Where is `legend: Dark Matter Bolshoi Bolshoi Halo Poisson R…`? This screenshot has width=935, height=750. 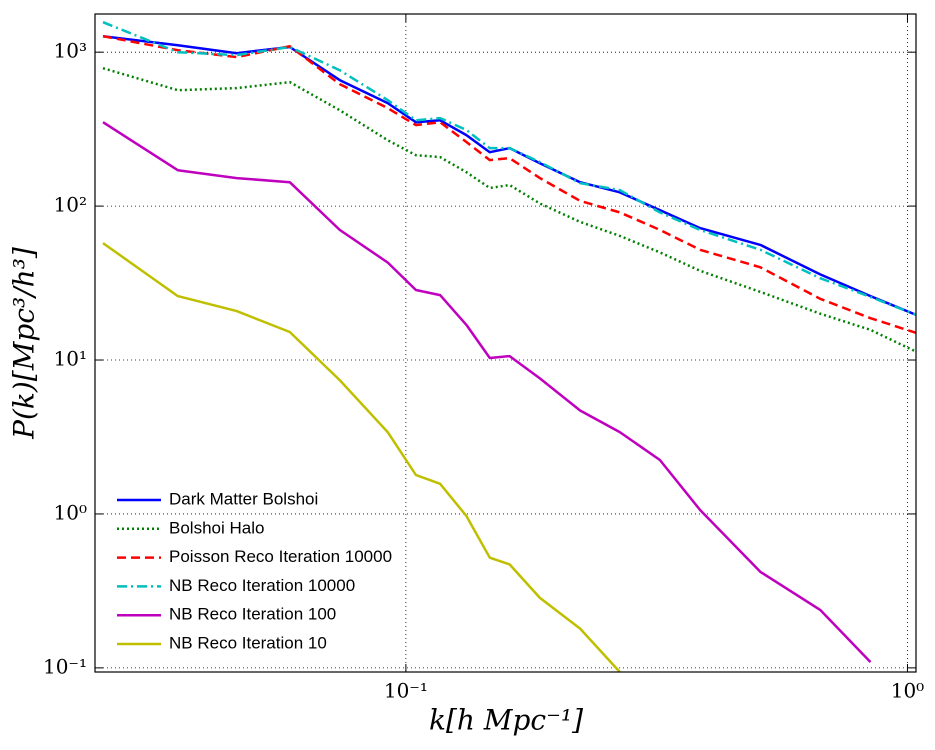
legend: Dark Matter Bolshoi Bolshoi Halo Poisson R… is located at coordinates (254, 570).